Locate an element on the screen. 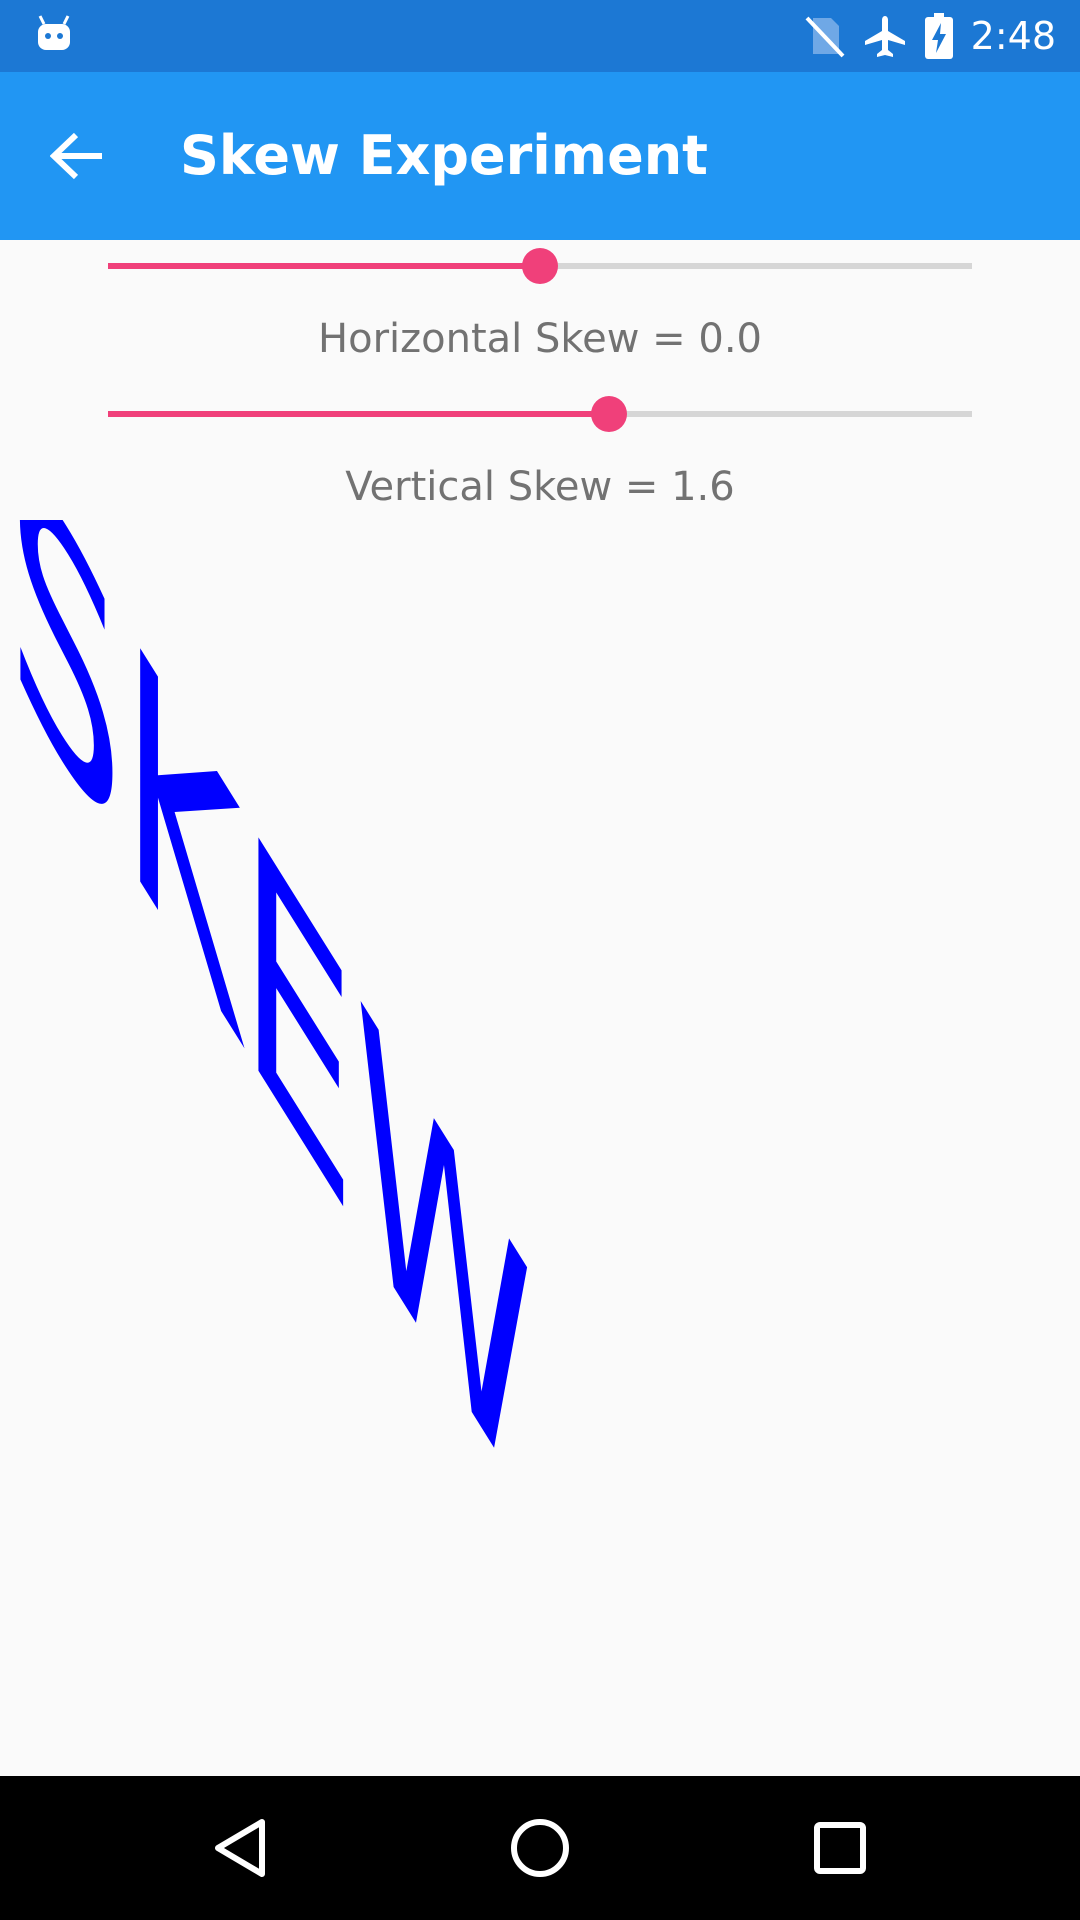 This screenshot has height=1920, width=1080. vertical-skew-slider is located at coordinates (540, 414).